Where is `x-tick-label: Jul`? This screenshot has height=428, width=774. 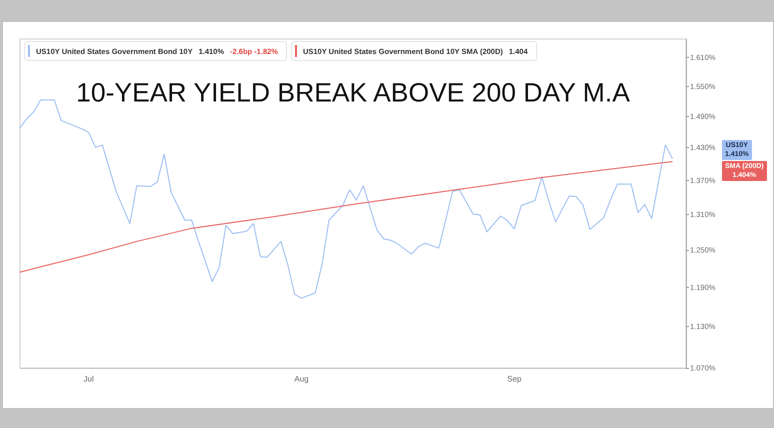
x-tick-label: Jul is located at coordinates (89, 379).